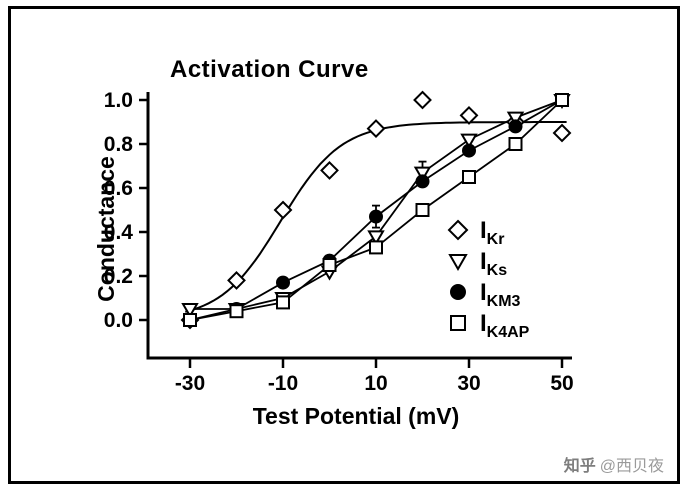 This screenshot has width=688, height=490. What do you see at coordinates (561, 383) in the screenshot?
I see `x-tick-label: 50` at bounding box center [561, 383].